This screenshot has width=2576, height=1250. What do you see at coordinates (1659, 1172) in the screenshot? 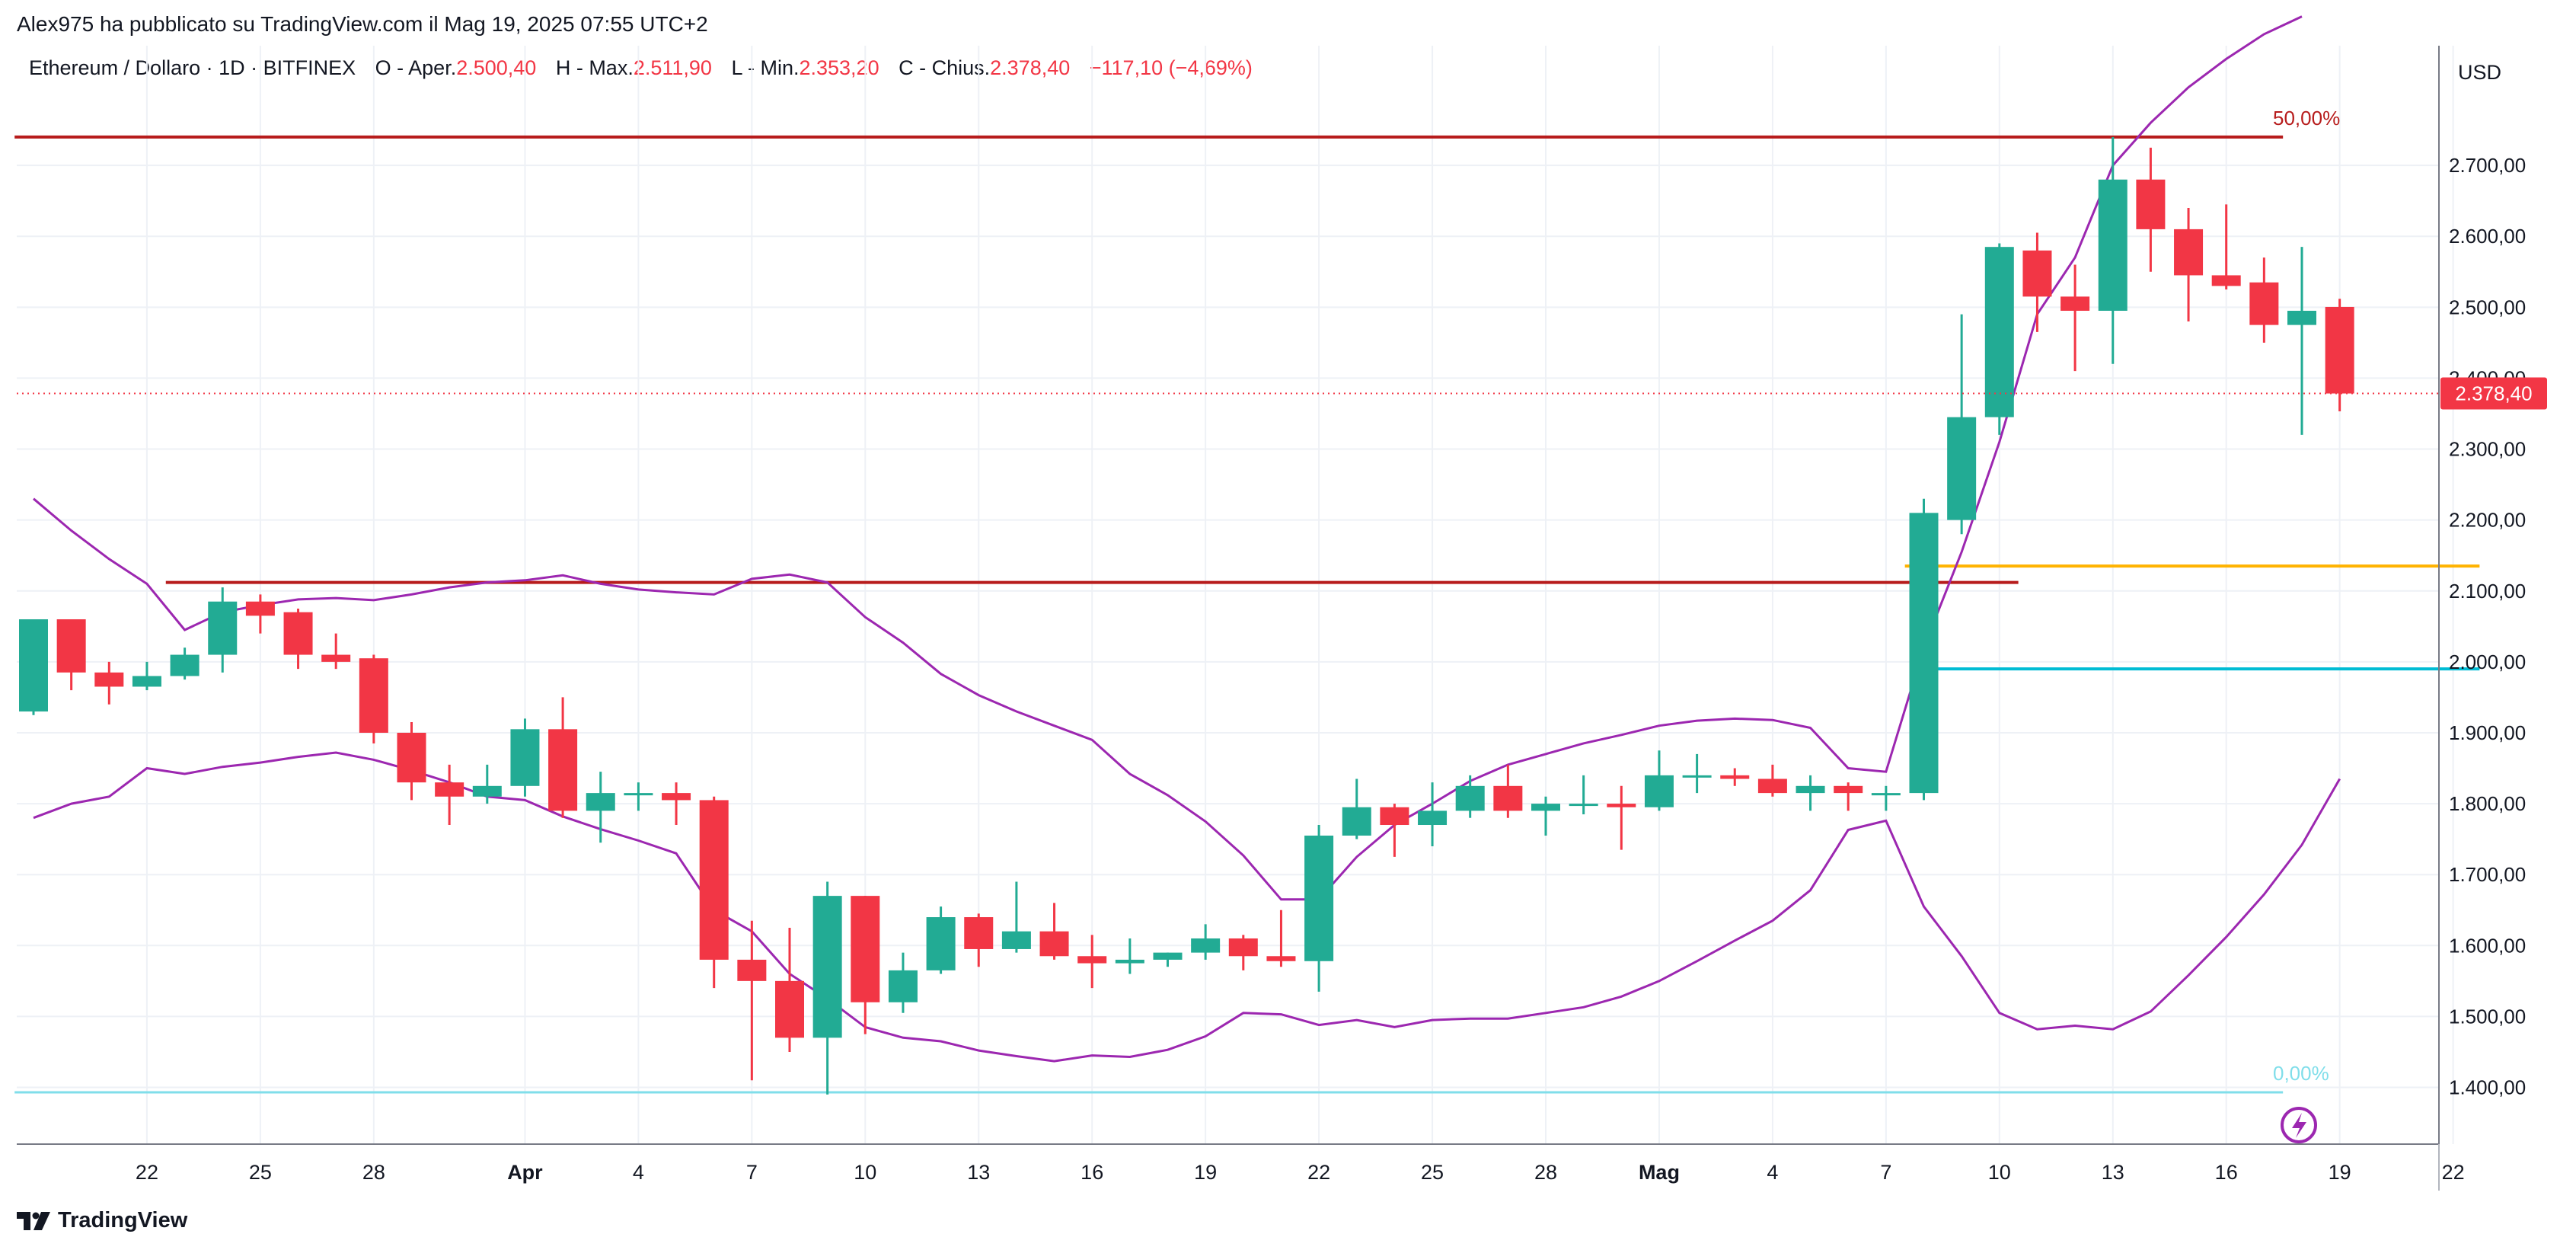
I see `date-tick-label: Mag` at bounding box center [1659, 1172].